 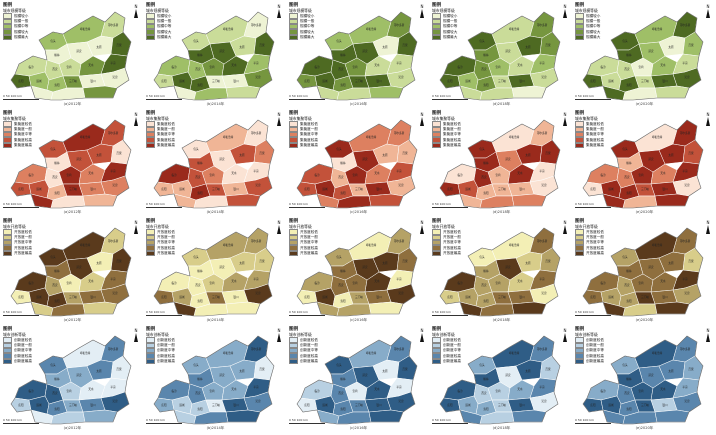 What do you see at coordinates (443, 226) in the screenshot?
I see `legend-subtitle: 城市开放等级` at bounding box center [443, 226].